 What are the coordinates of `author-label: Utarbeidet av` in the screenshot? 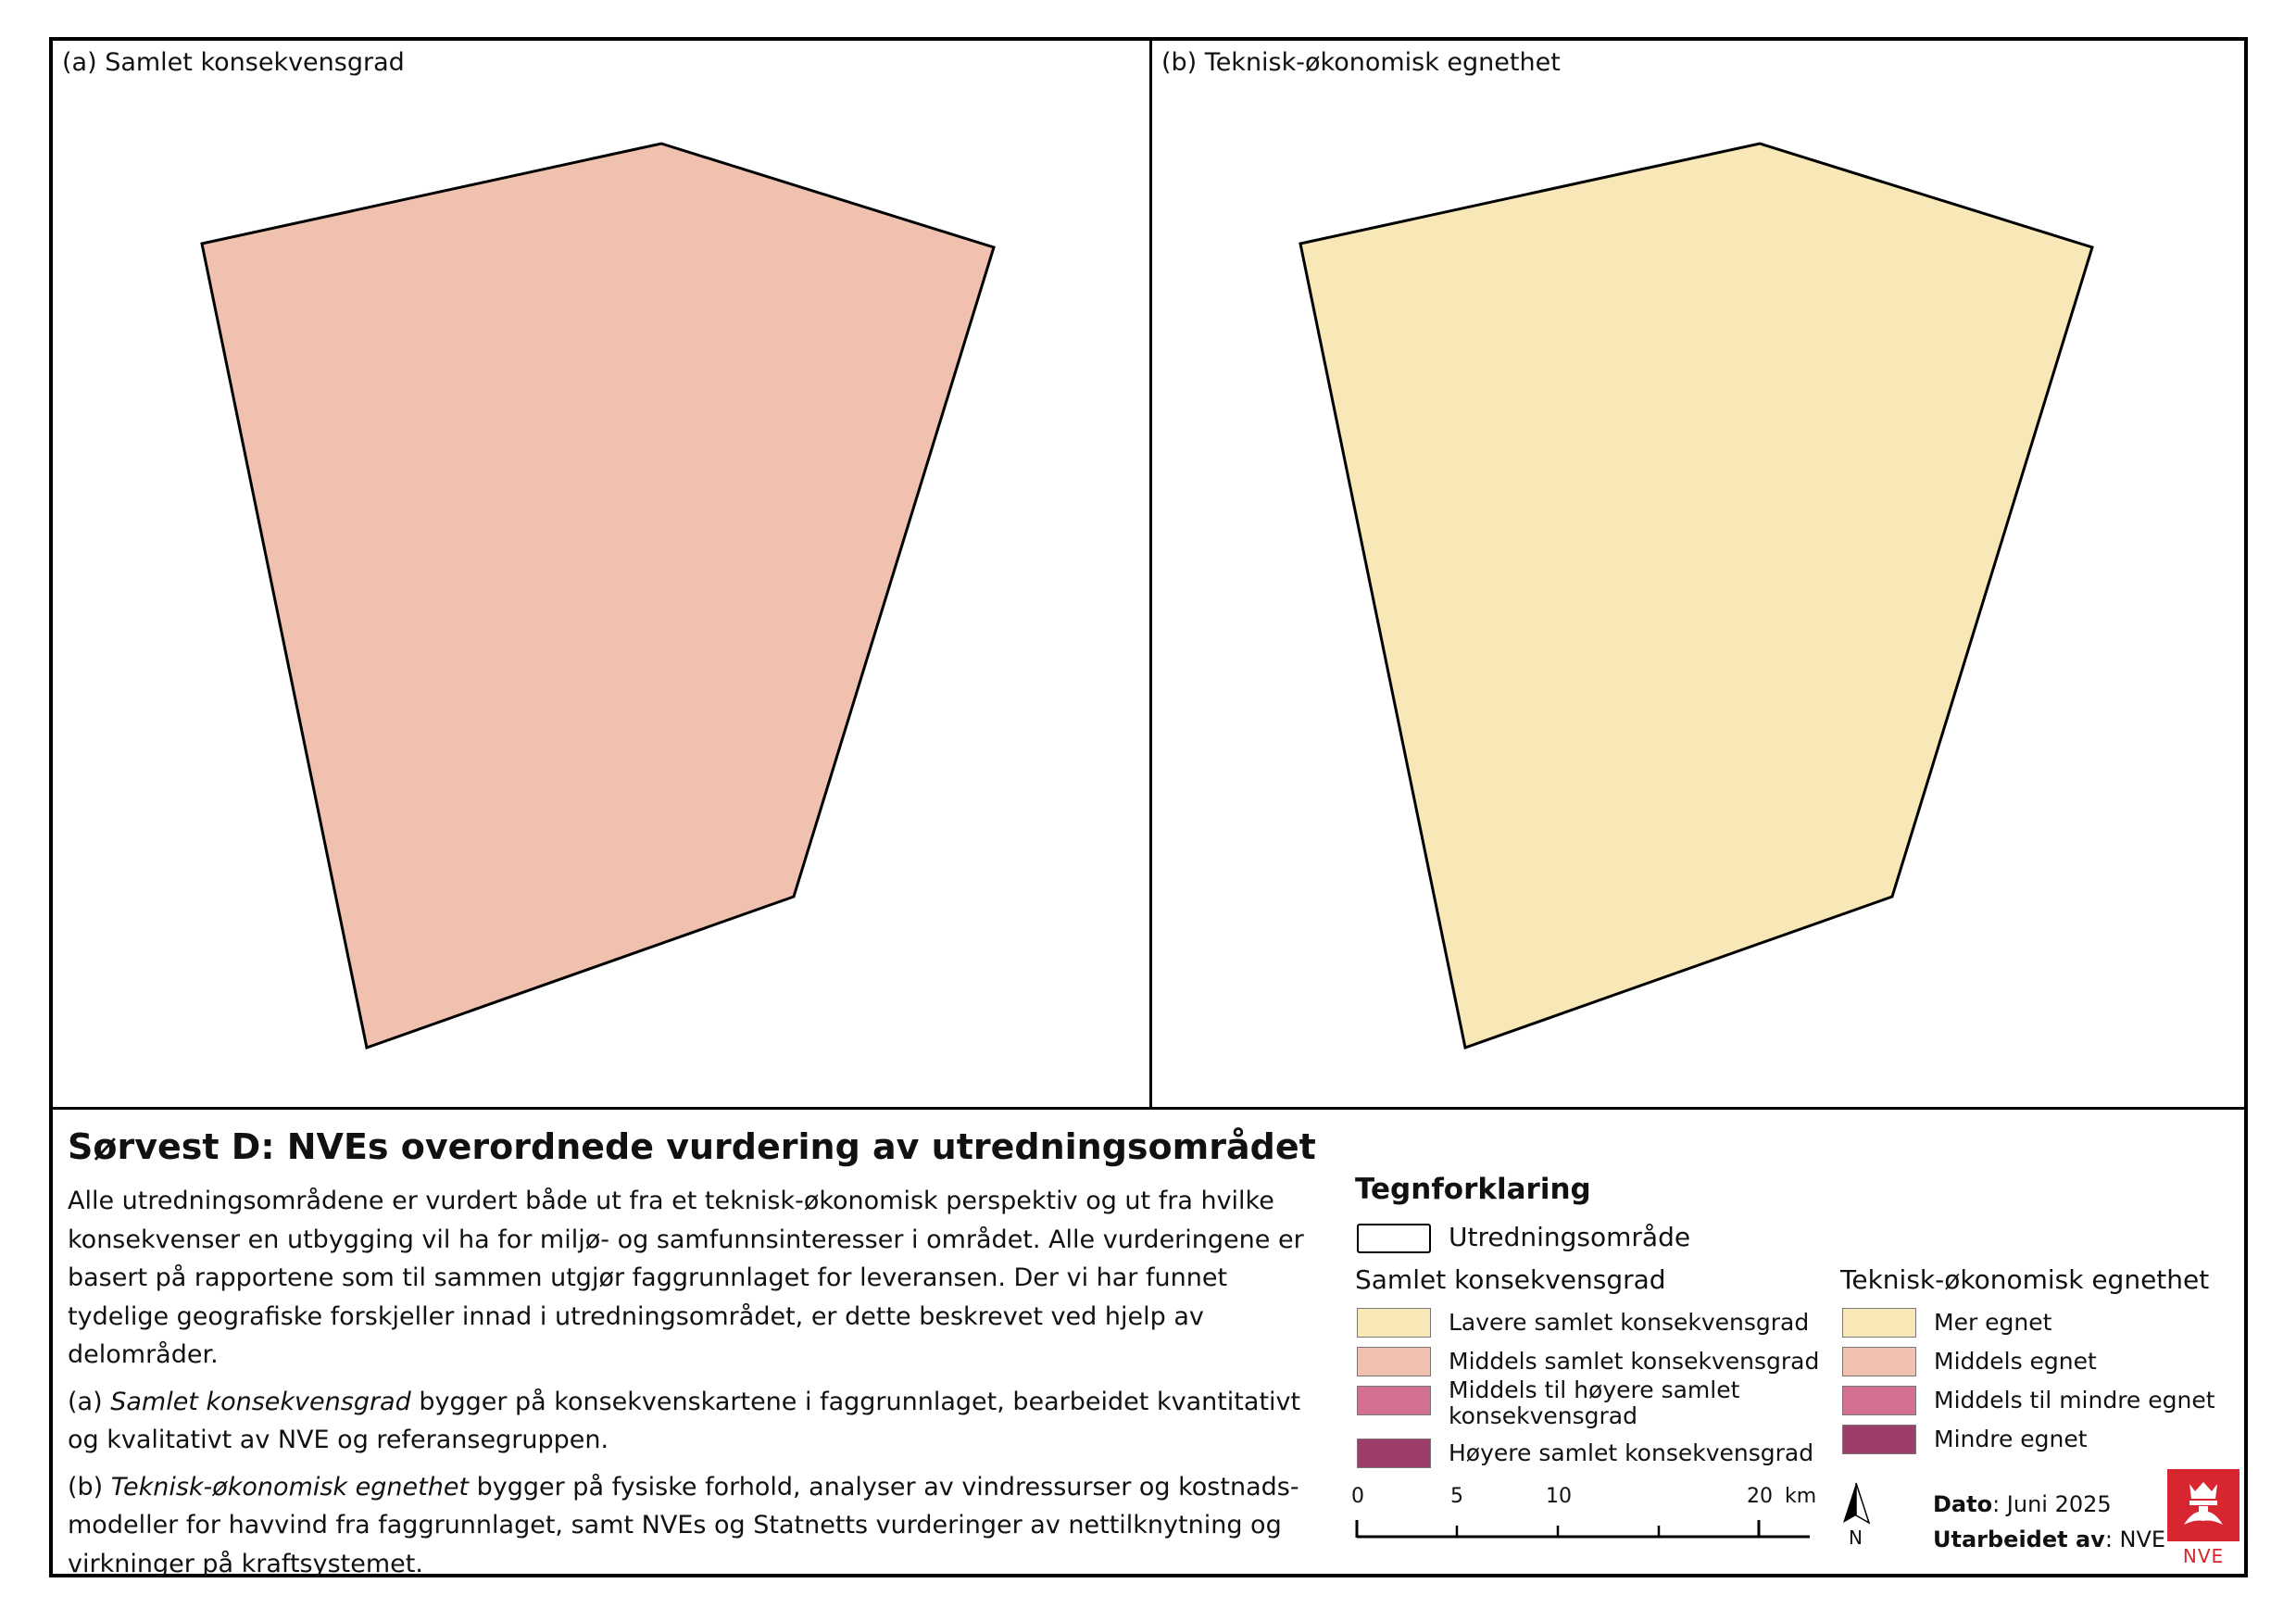 It's located at (2019, 1539).